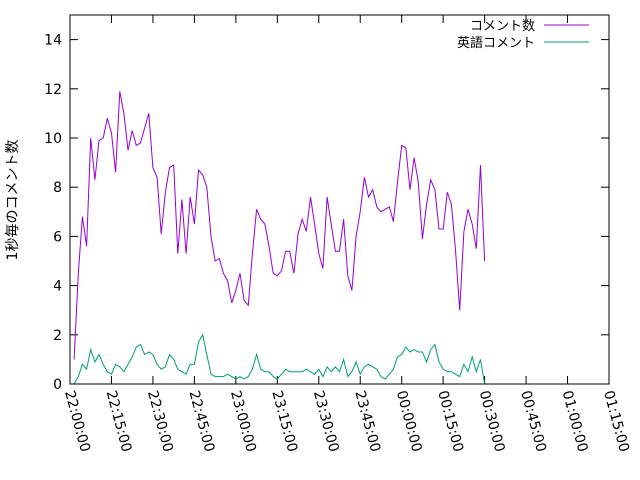 This screenshot has height=480, width=640. I want to click on x-tick-label: 23:00:00, so click(243, 421).